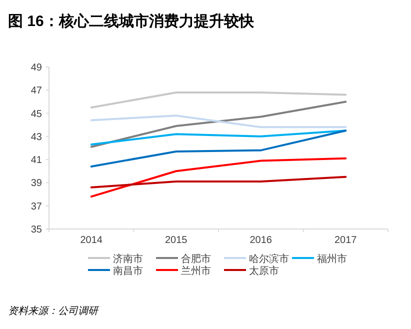  Describe the element at coordinates (332, 259) in the screenshot. I see `legend-label: 福州市` at that location.